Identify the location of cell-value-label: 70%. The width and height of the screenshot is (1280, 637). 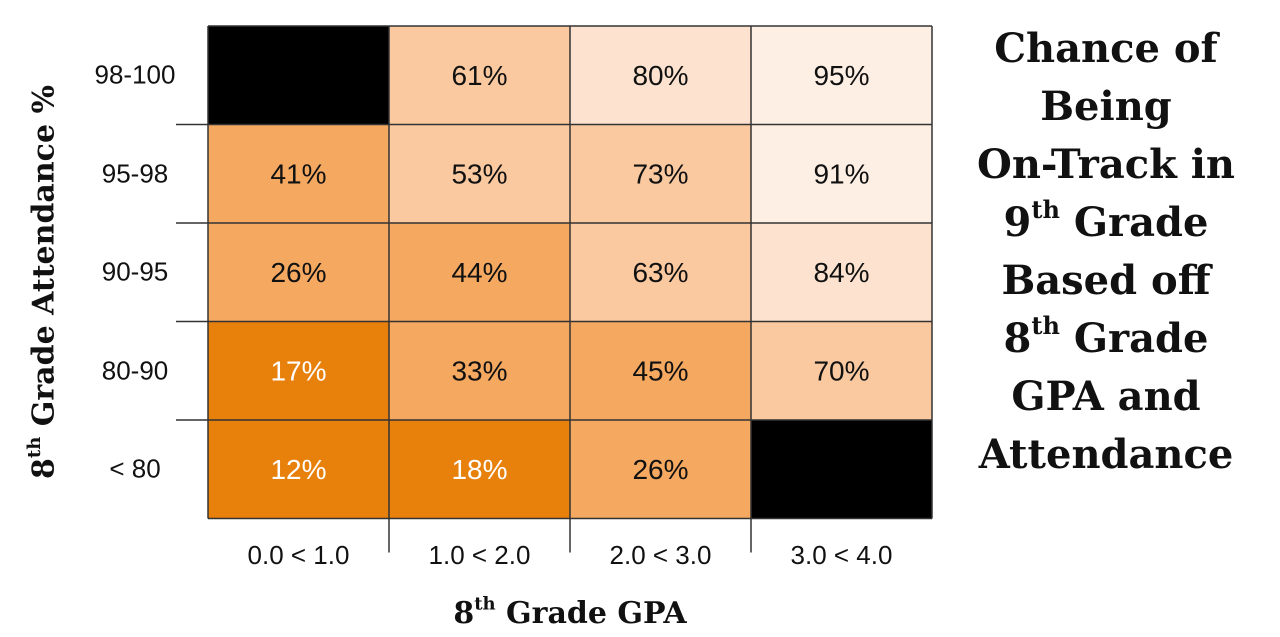
(841, 370).